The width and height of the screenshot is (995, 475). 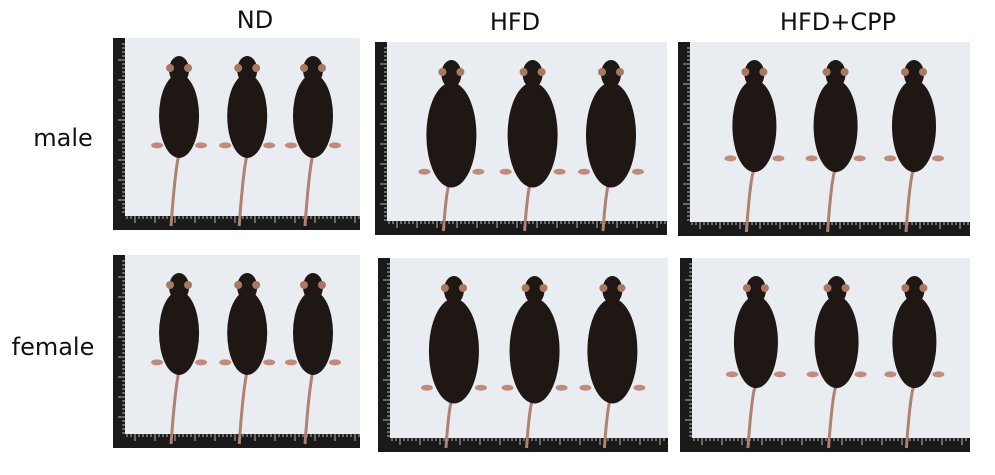 What do you see at coordinates (515, 22) in the screenshot?
I see `column-label: HFD` at bounding box center [515, 22].